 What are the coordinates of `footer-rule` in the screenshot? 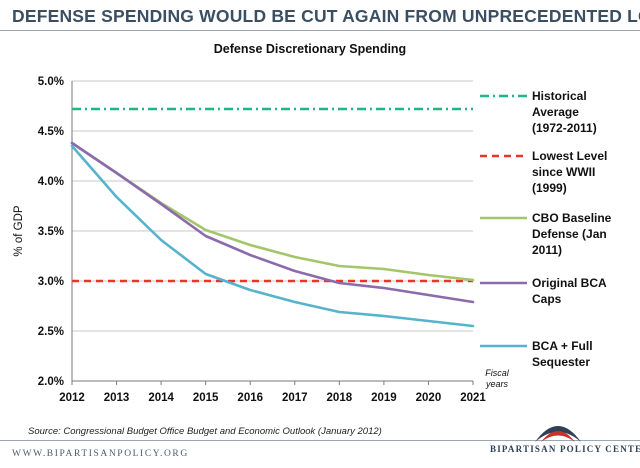 It's located at (320, 440).